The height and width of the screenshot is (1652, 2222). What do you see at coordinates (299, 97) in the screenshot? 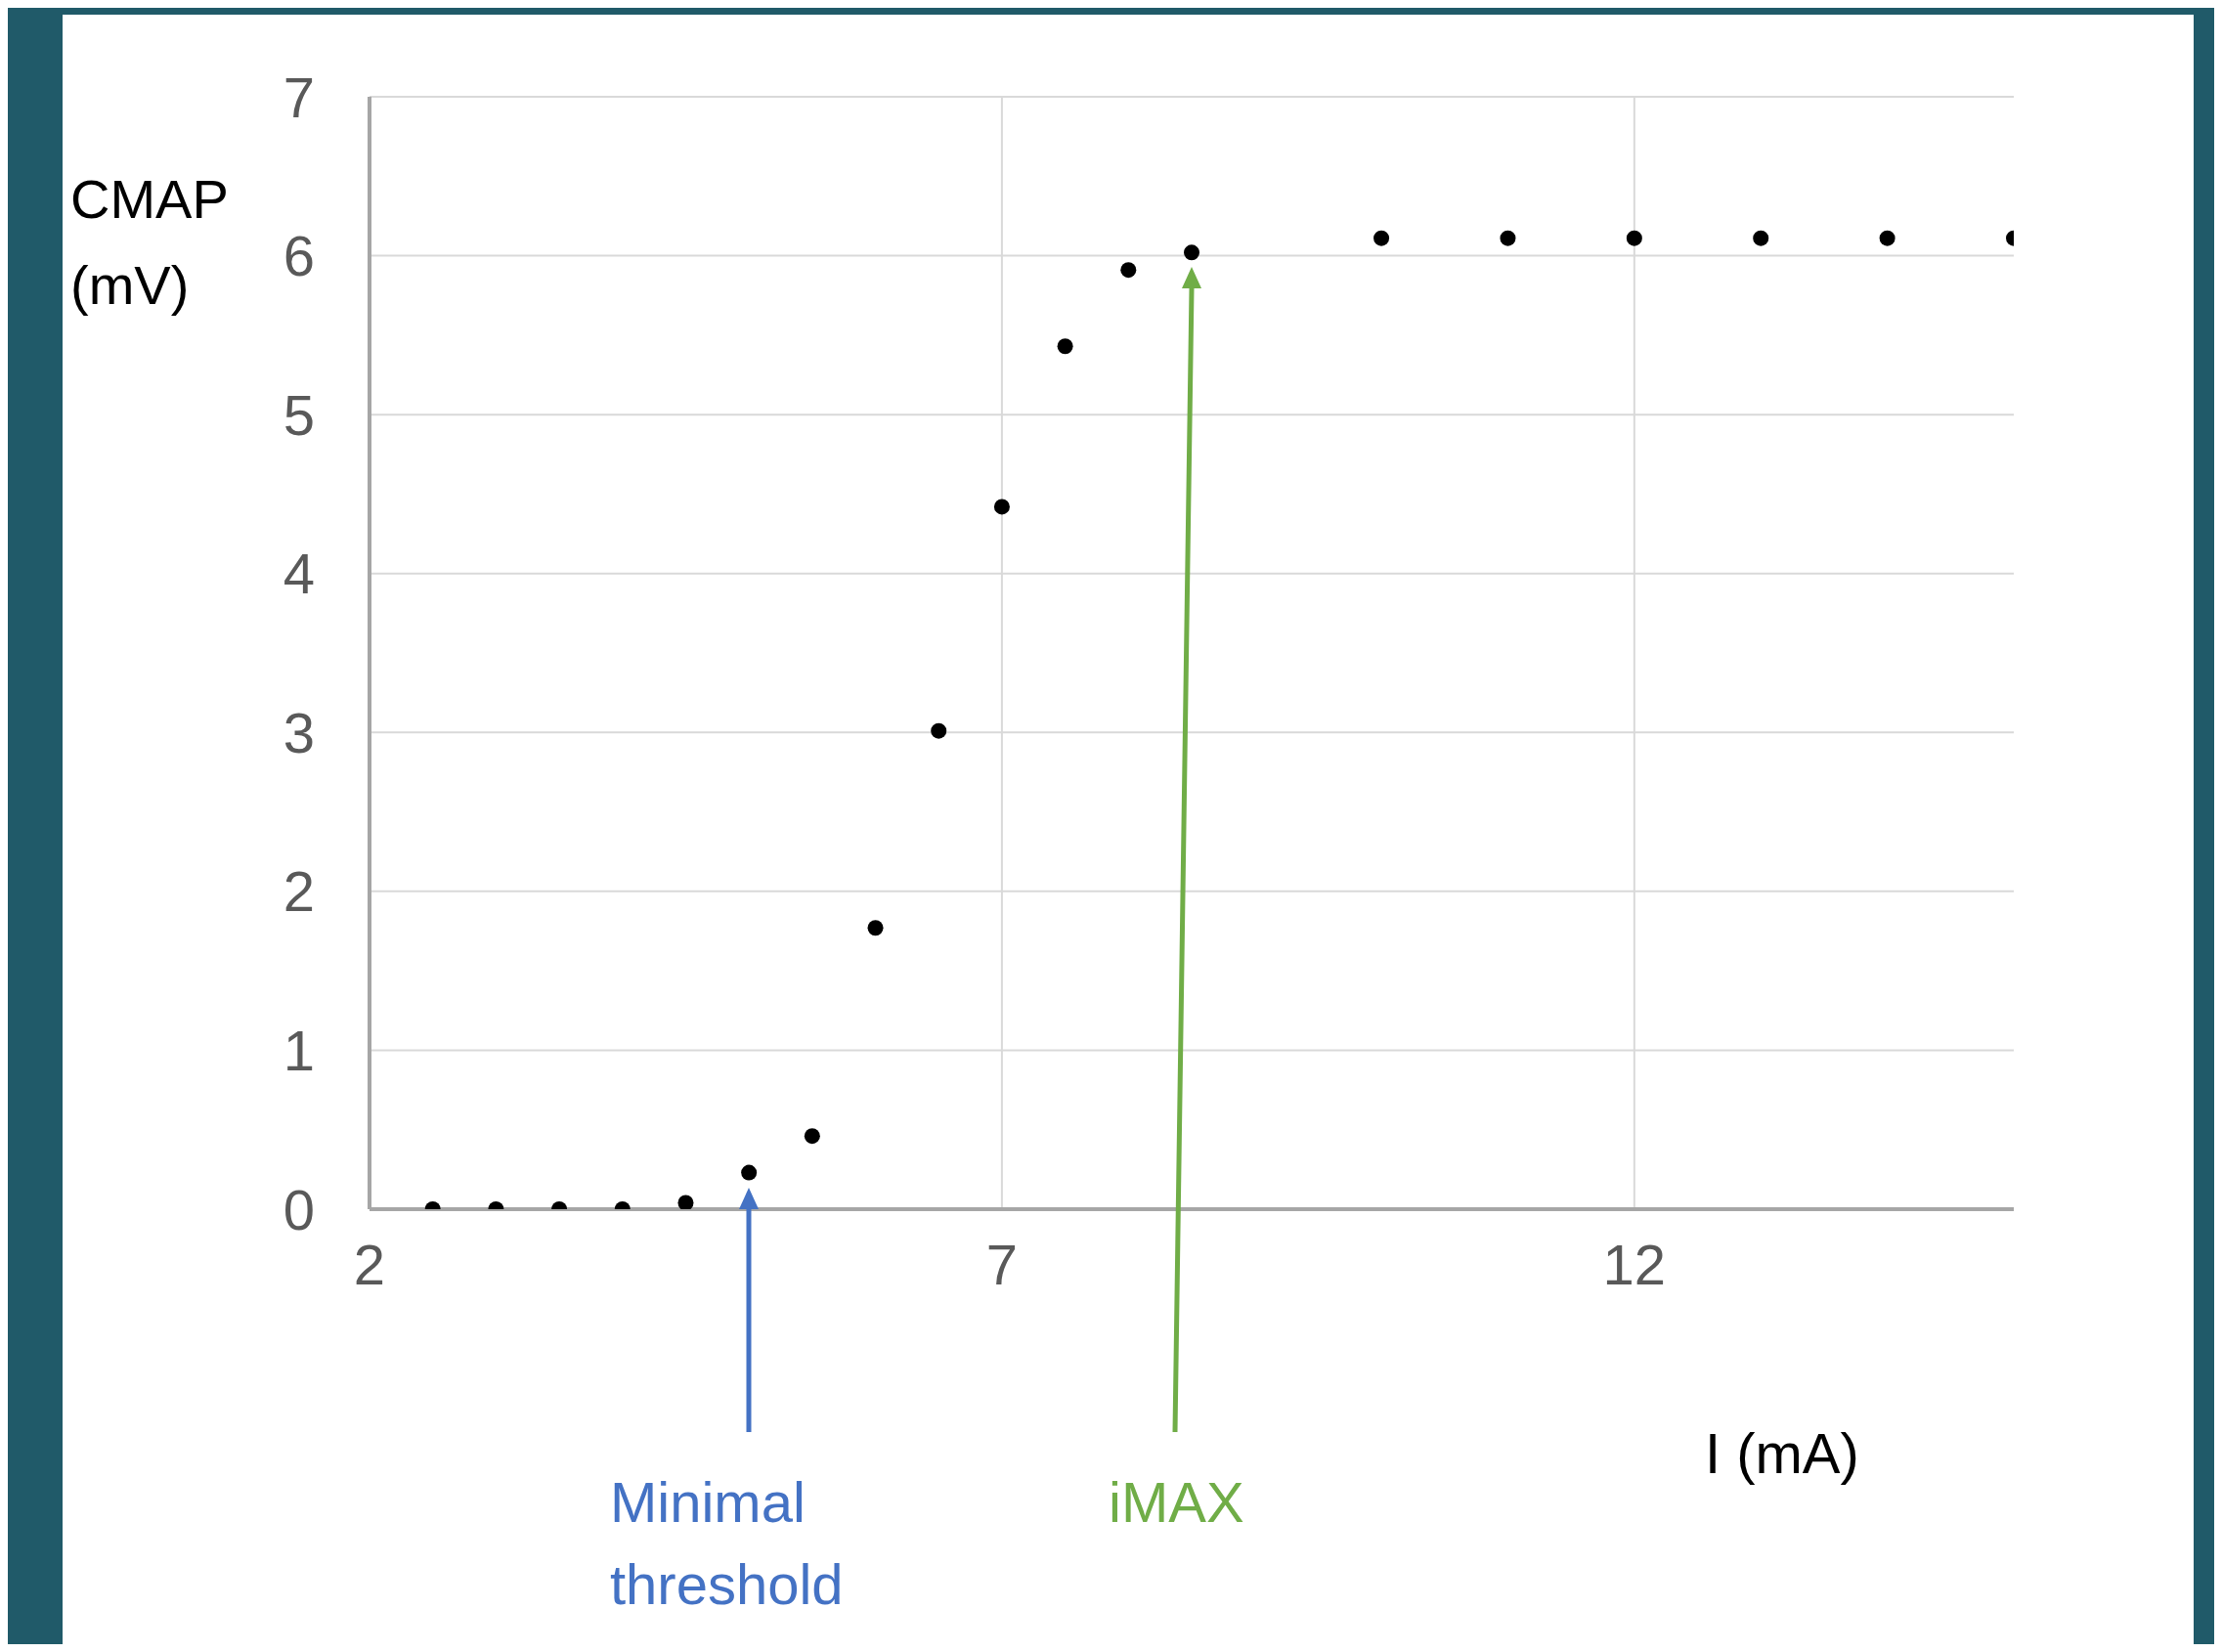
I see `y-tick-label: 7` at bounding box center [299, 97].